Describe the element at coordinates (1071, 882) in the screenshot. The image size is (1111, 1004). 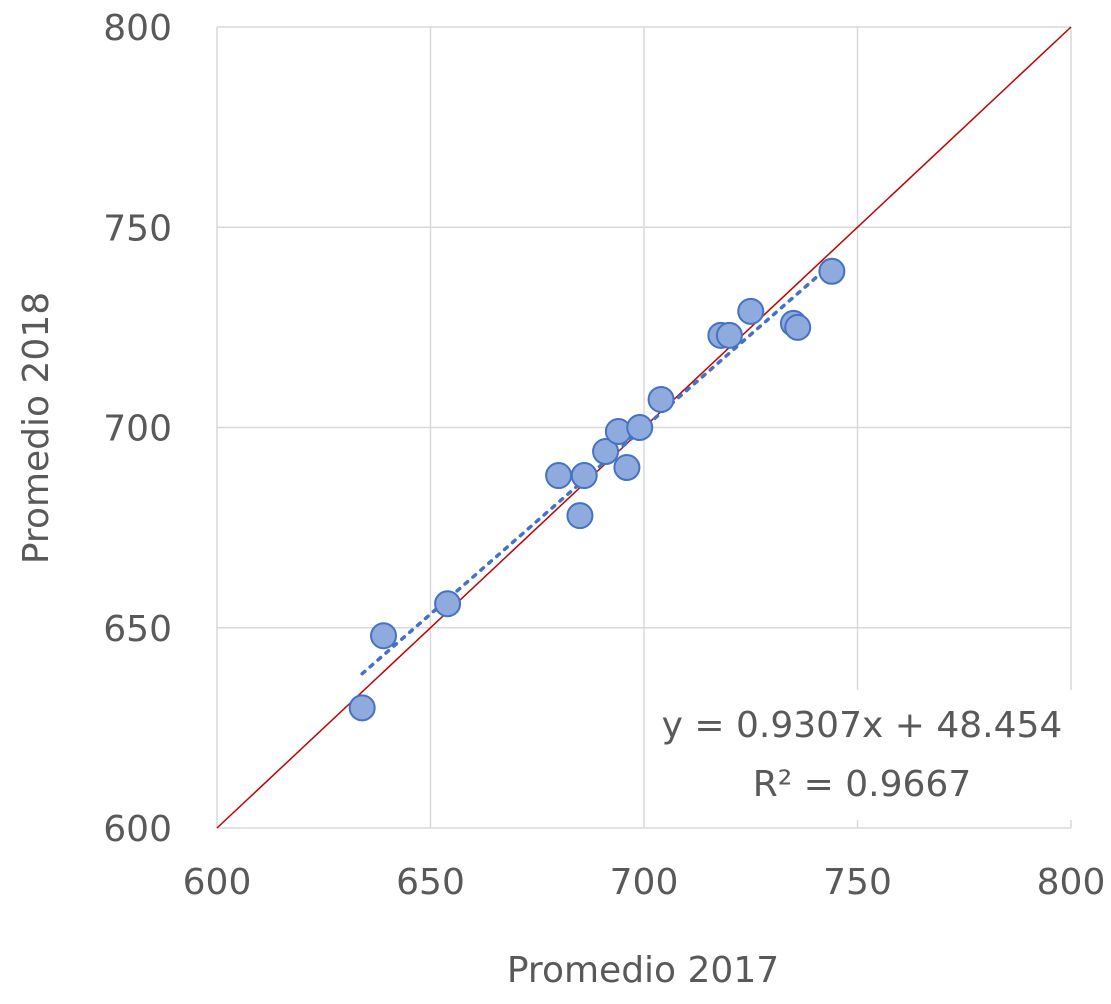
I see `x-tick-label: 800` at that location.